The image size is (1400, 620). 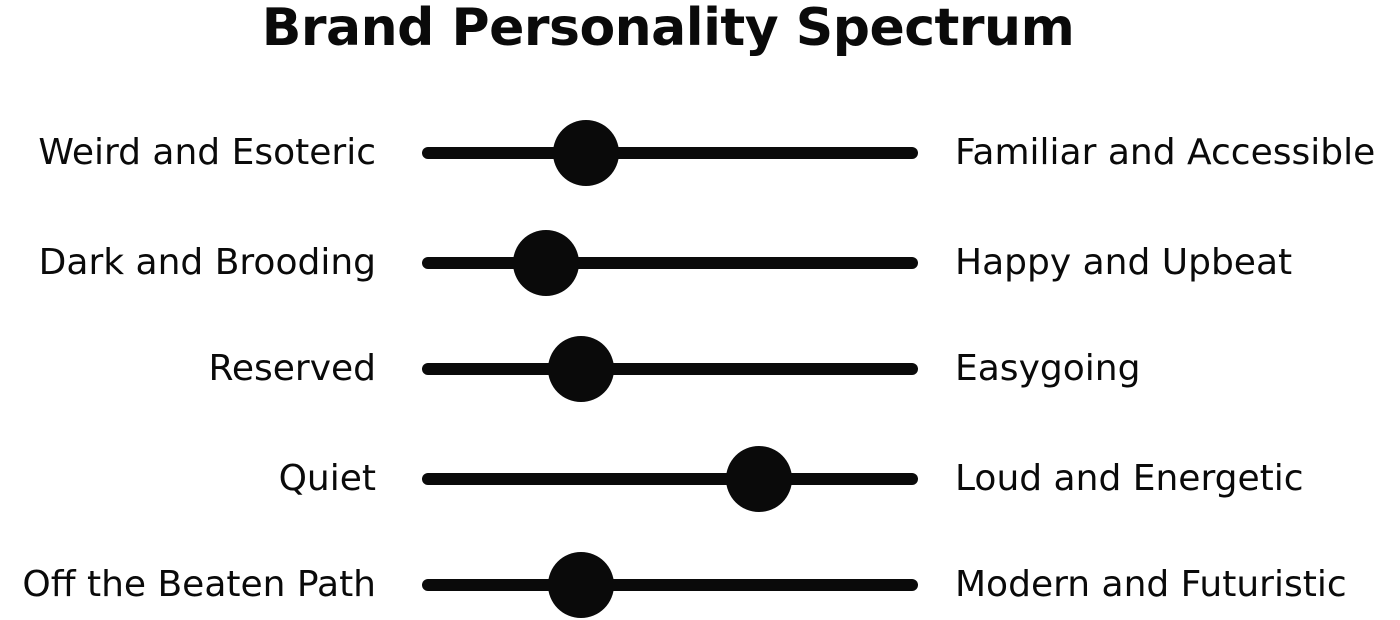 I want to click on slider-left-label: Quiet, so click(x=327, y=478).